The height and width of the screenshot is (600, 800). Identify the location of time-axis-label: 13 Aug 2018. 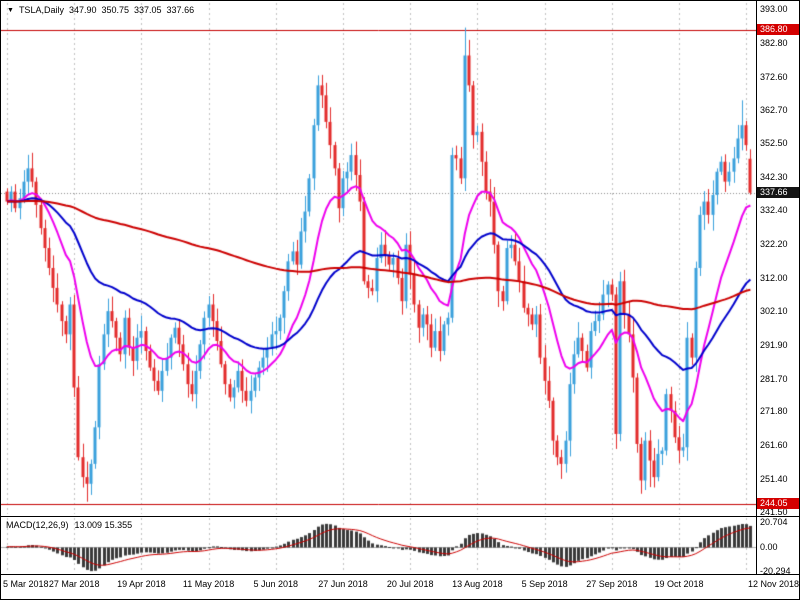
(477, 584).